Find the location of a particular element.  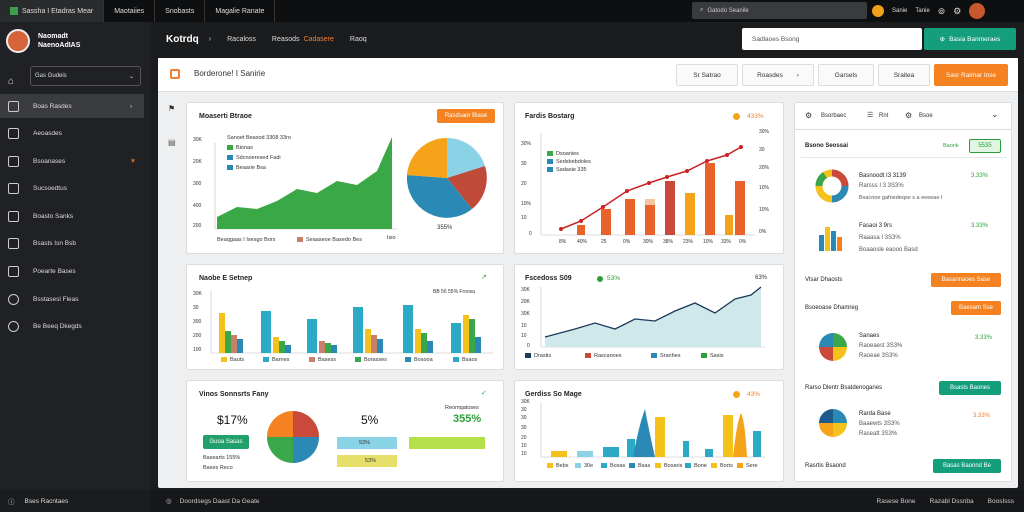

toolbar-button-label: Garsels is located at coordinates (846, 75).